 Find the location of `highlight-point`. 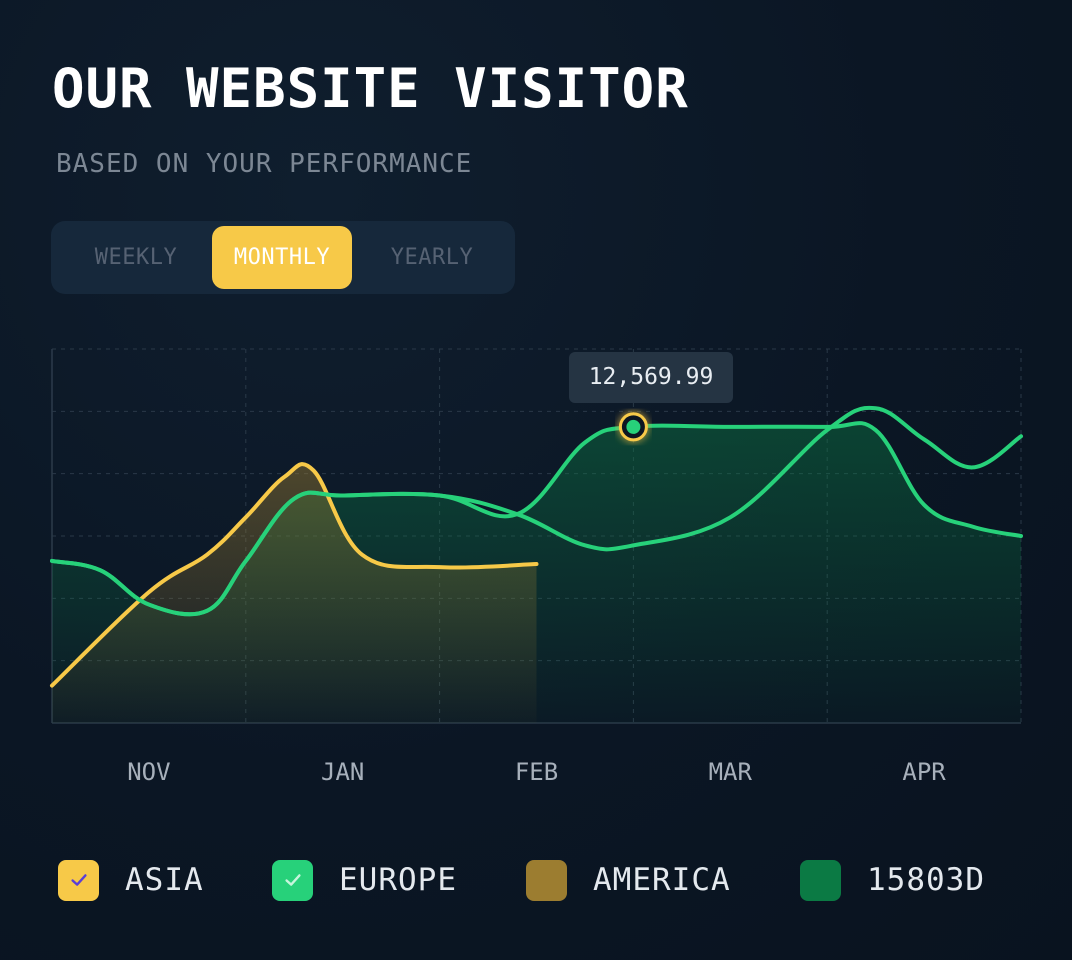

highlight-point is located at coordinates (633, 426).